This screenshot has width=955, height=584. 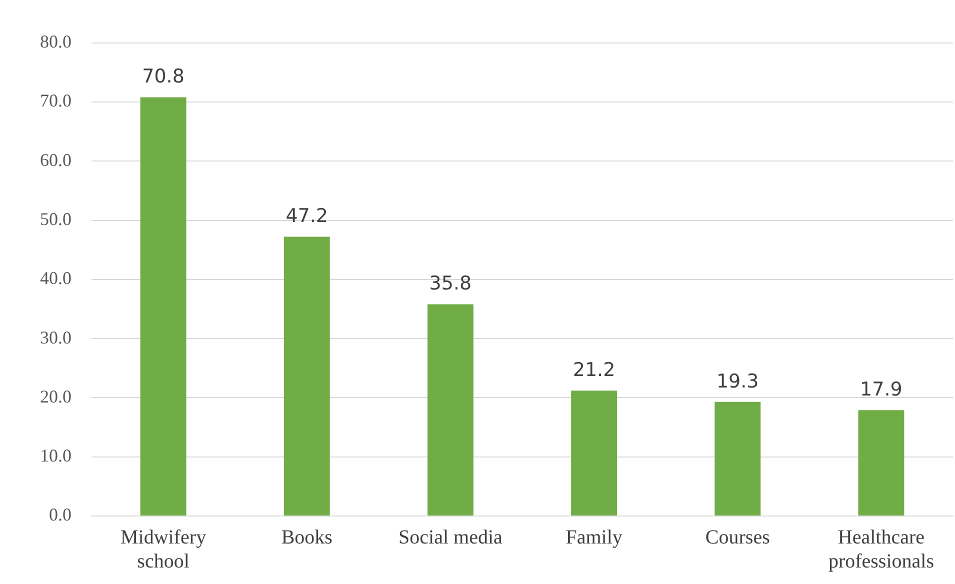 I want to click on data-label: 47.2, so click(x=307, y=216).